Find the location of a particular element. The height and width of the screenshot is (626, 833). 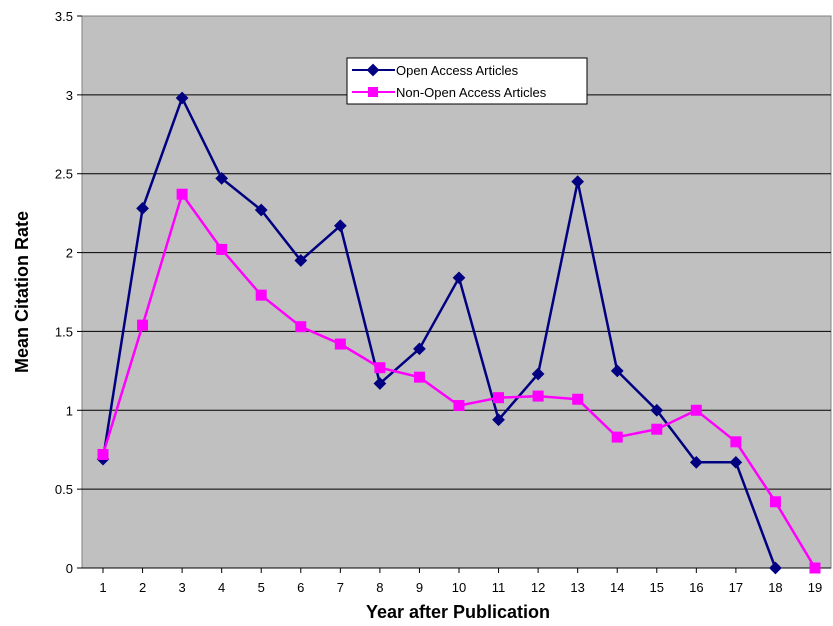

legend-marker-open-access is located at coordinates (373, 70).